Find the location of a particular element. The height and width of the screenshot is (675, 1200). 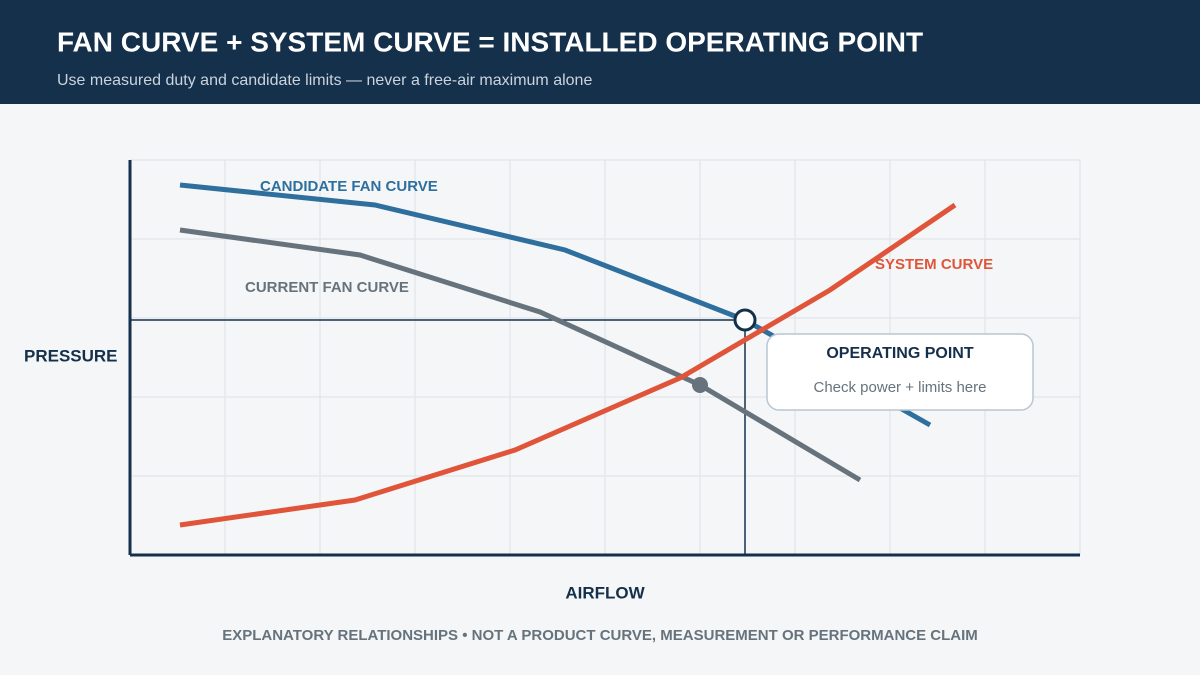

x-axis-label: AIRFLOW is located at coordinates (605, 592).